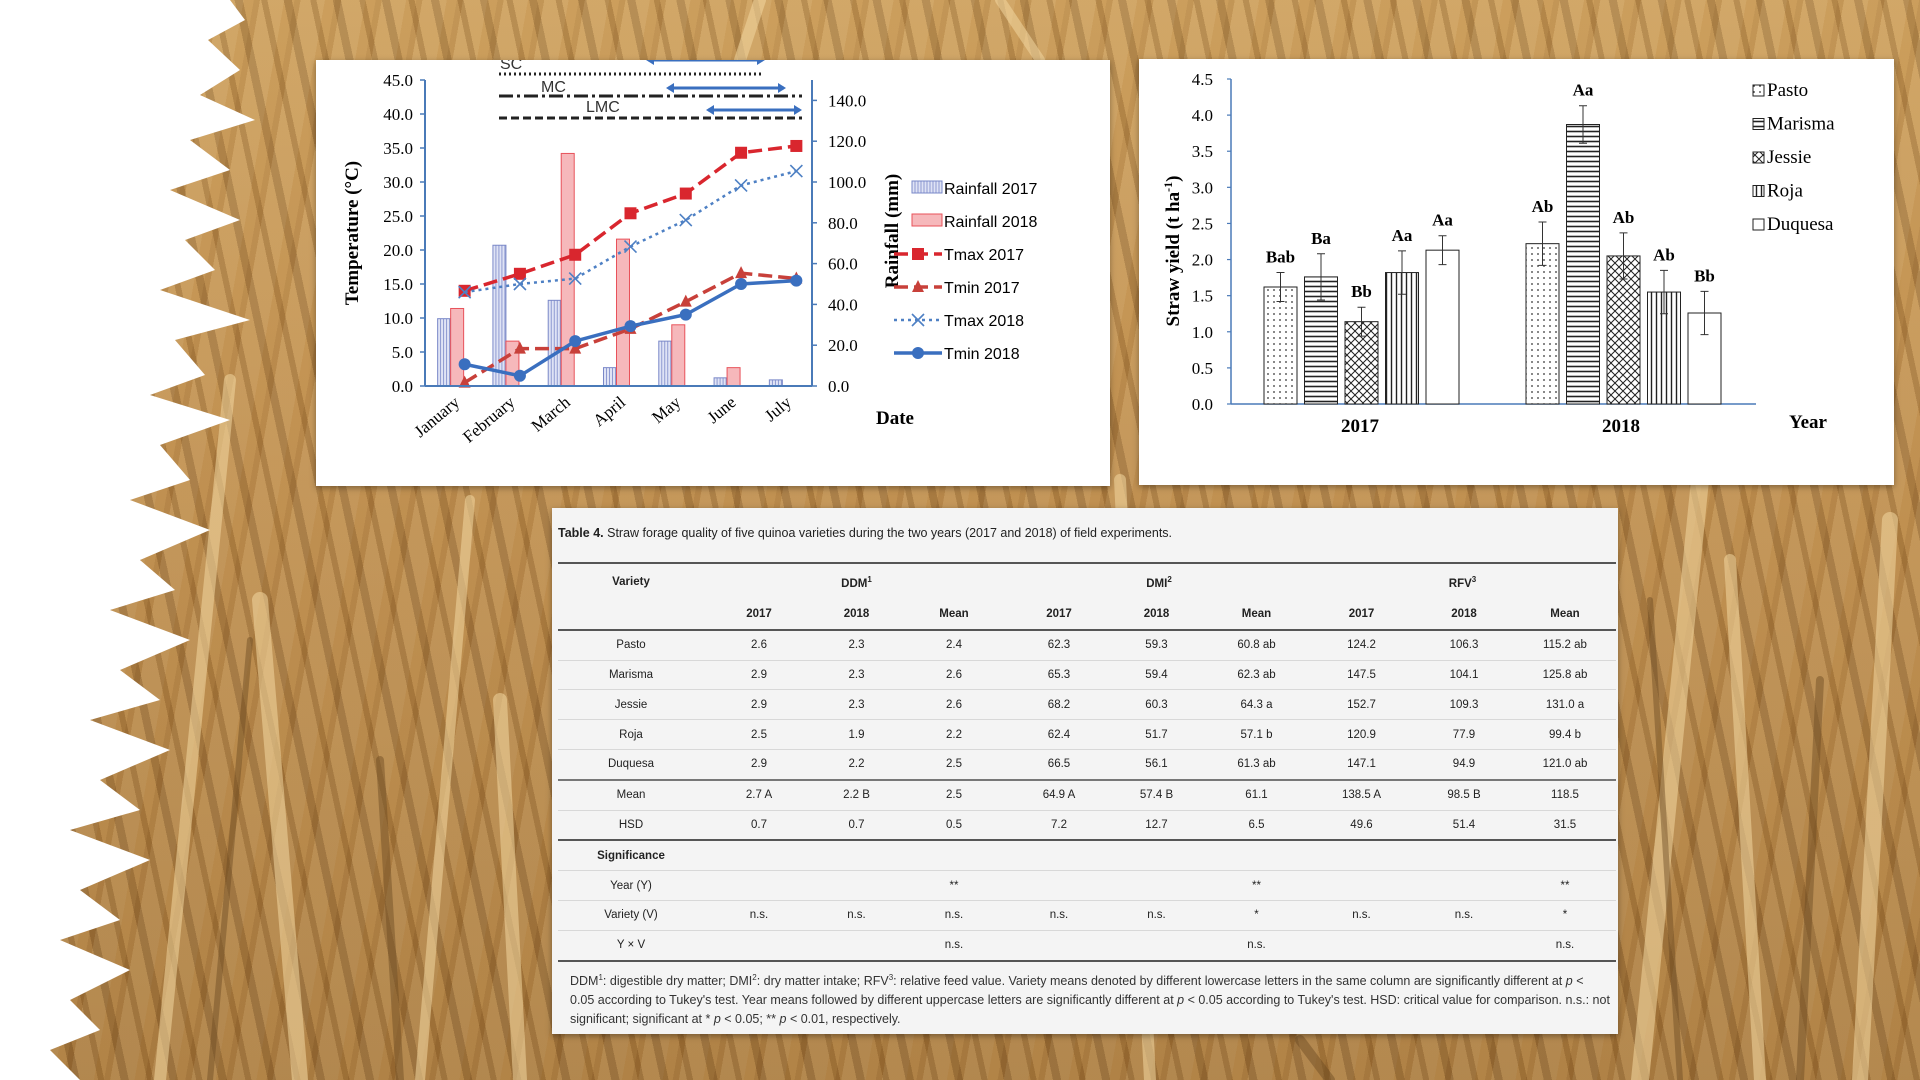 This screenshot has width=1920, height=1080. Describe the element at coordinates (631, 675) in the screenshot. I see `row-label: Marisma` at that location.